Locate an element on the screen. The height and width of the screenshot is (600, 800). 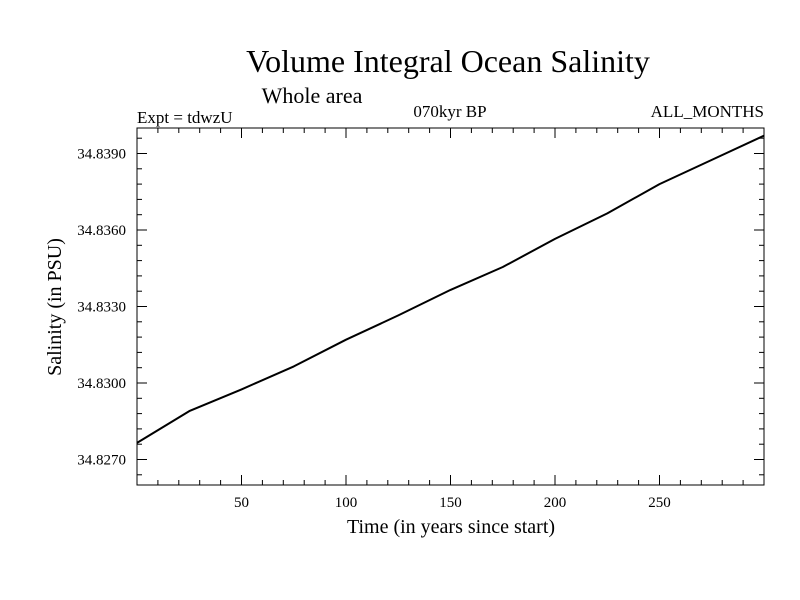
y-tick-label: 34.8300 is located at coordinates (101, 384).